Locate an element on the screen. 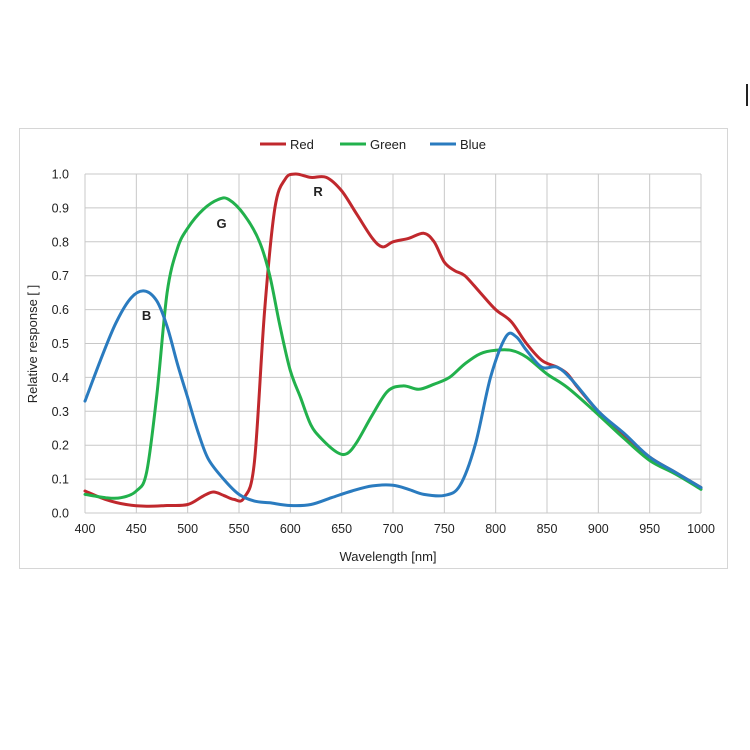  x-tick-label: 800 is located at coordinates (495, 529).